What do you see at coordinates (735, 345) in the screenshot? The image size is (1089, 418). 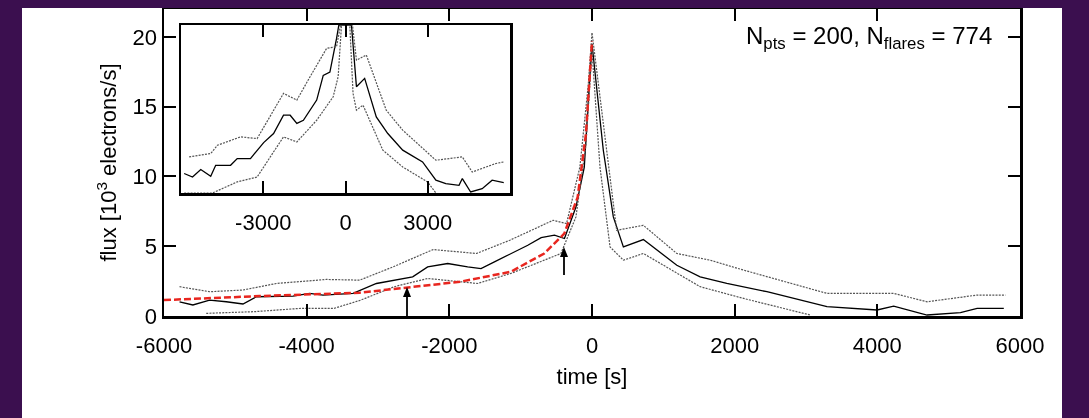 I see `x-tick-label: 2000` at bounding box center [735, 345].